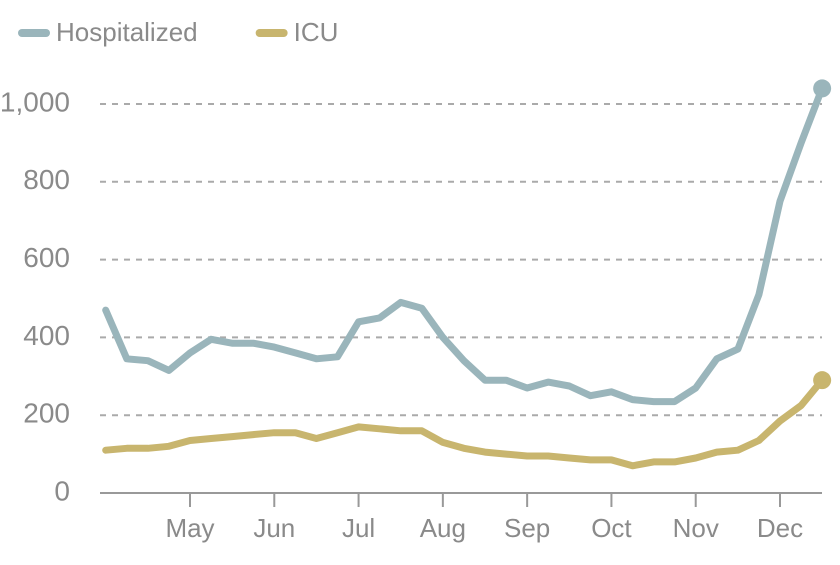 The height and width of the screenshot is (565, 840). I want to click on y-tick-label: 800, so click(46, 179).